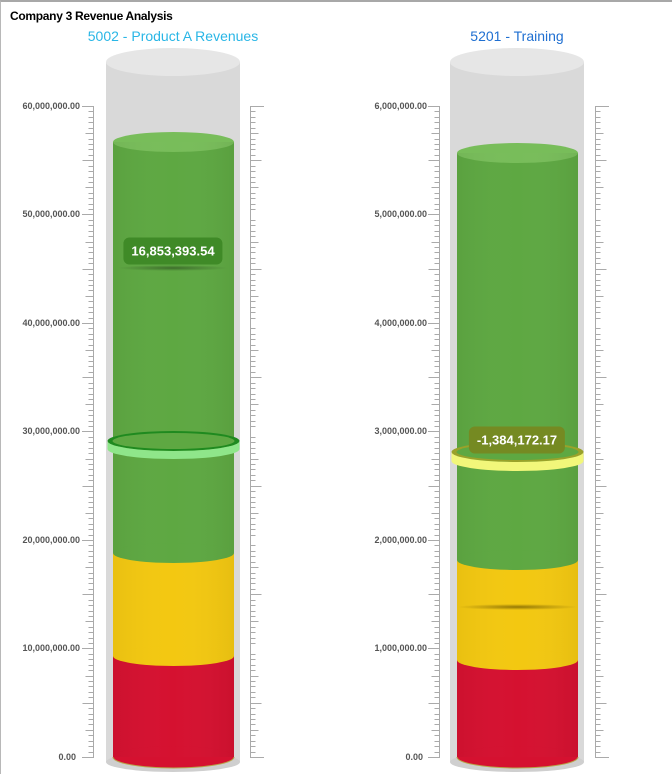 The height and width of the screenshot is (774, 672). What do you see at coordinates (517, 440) in the screenshot?
I see `value-tooltip: -1,384,172.17` at bounding box center [517, 440].